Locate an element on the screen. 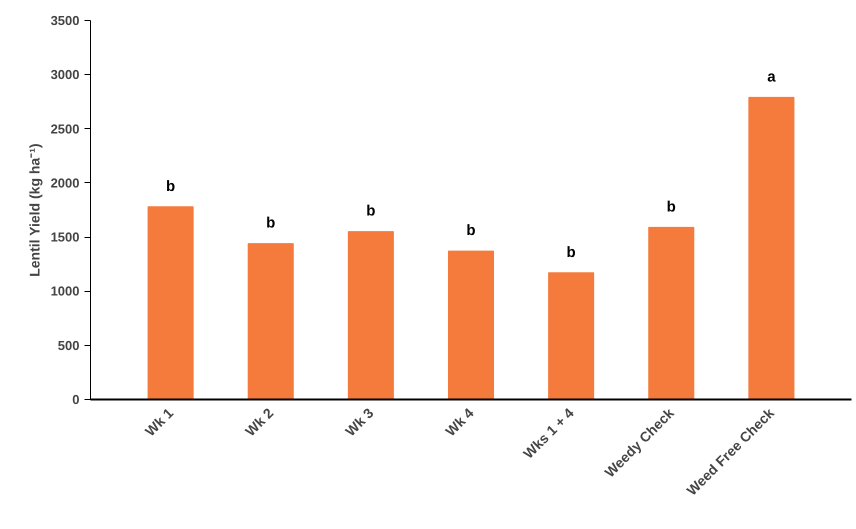 The height and width of the screenshot is (529, 856). y-tick-label: 500 is located at coordinates (69, 345).